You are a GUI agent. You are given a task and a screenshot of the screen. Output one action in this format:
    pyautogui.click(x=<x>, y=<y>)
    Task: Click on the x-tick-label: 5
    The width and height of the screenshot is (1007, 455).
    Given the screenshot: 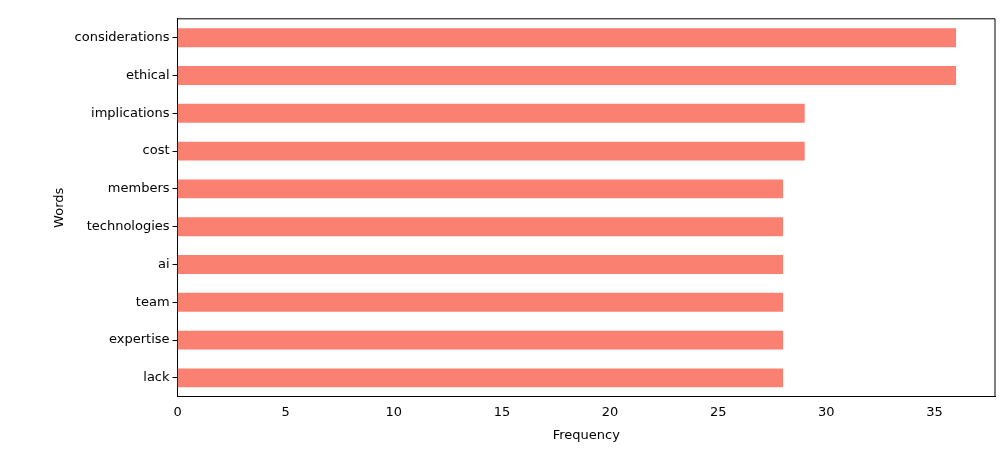 What is the action you would take?
    pyautogui.click(x=285, y=411)
    